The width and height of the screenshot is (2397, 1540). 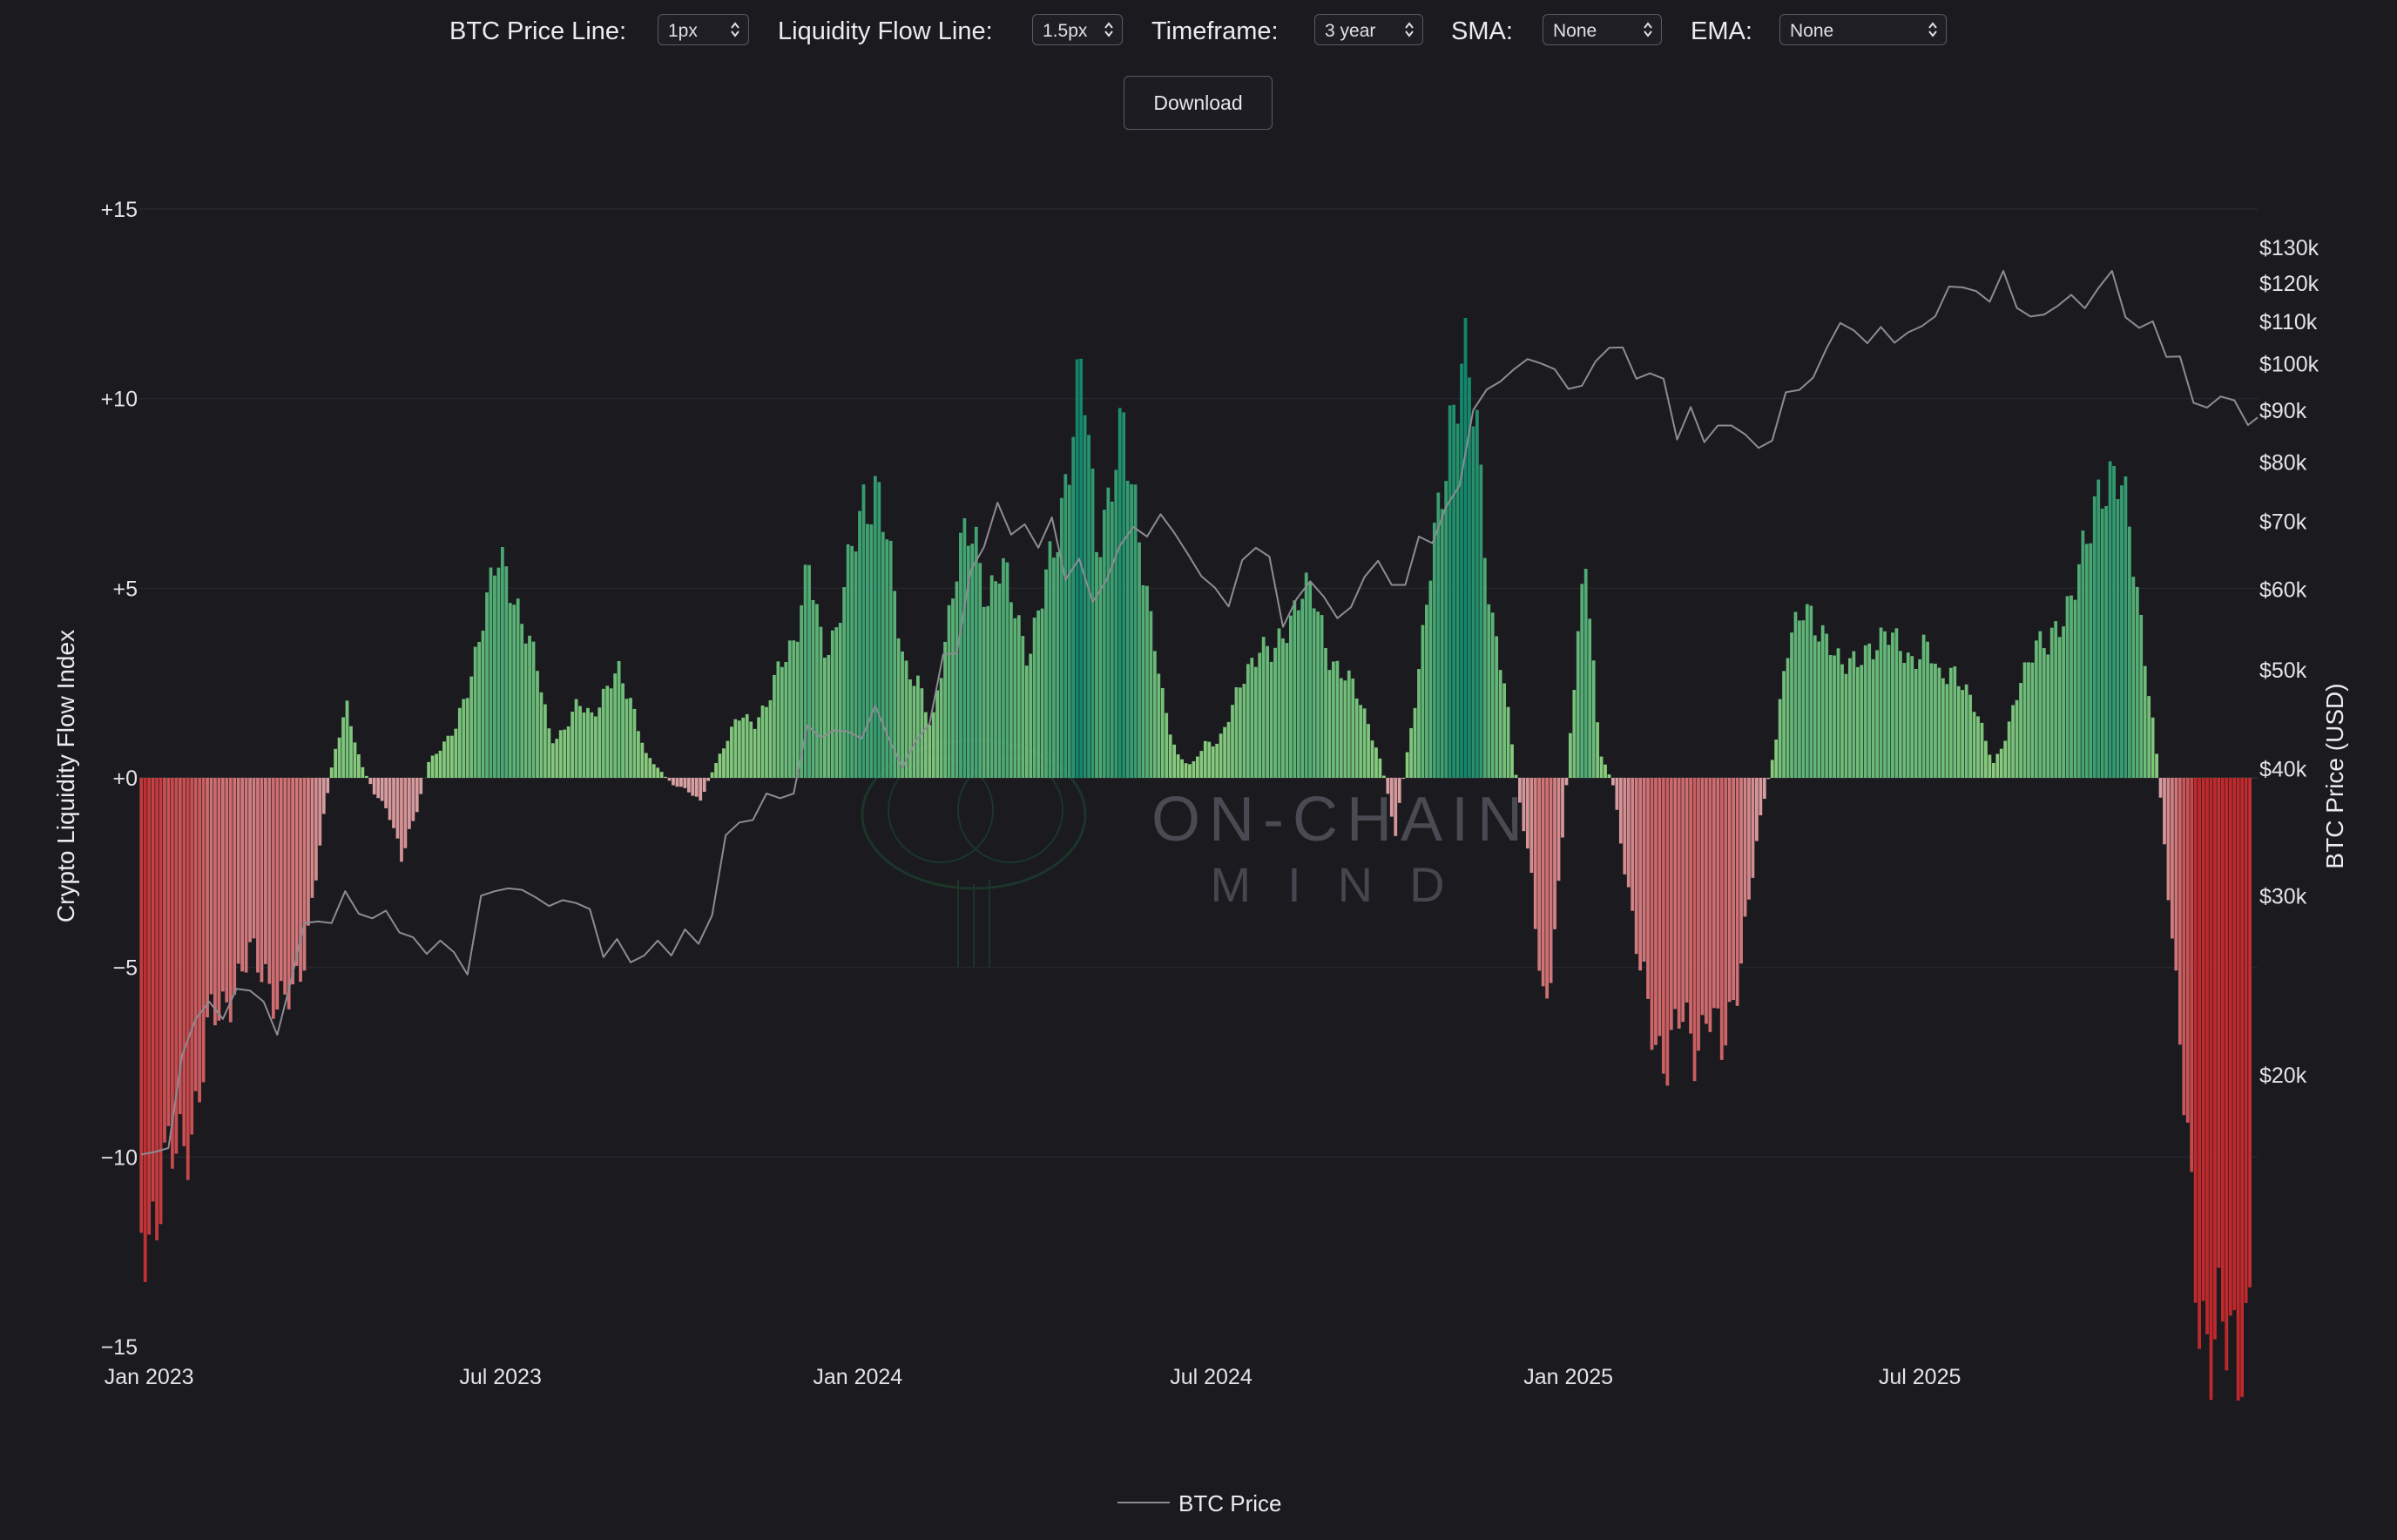 I want to click on ema-select: None, so click(x=1863, y=29).